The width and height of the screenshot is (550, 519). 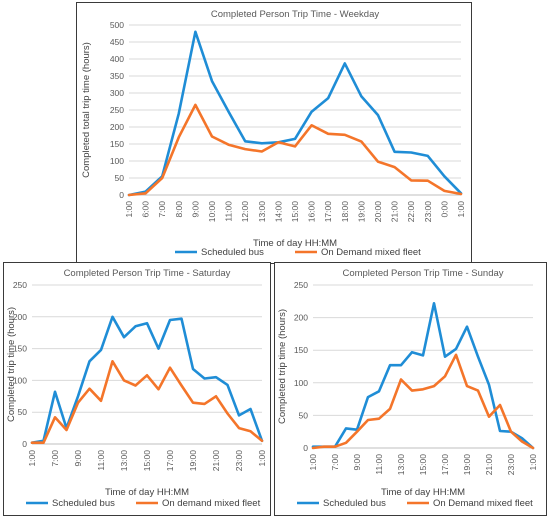 I want to click on saturday-y-tick-label: 150, so click(x=20, y=349).